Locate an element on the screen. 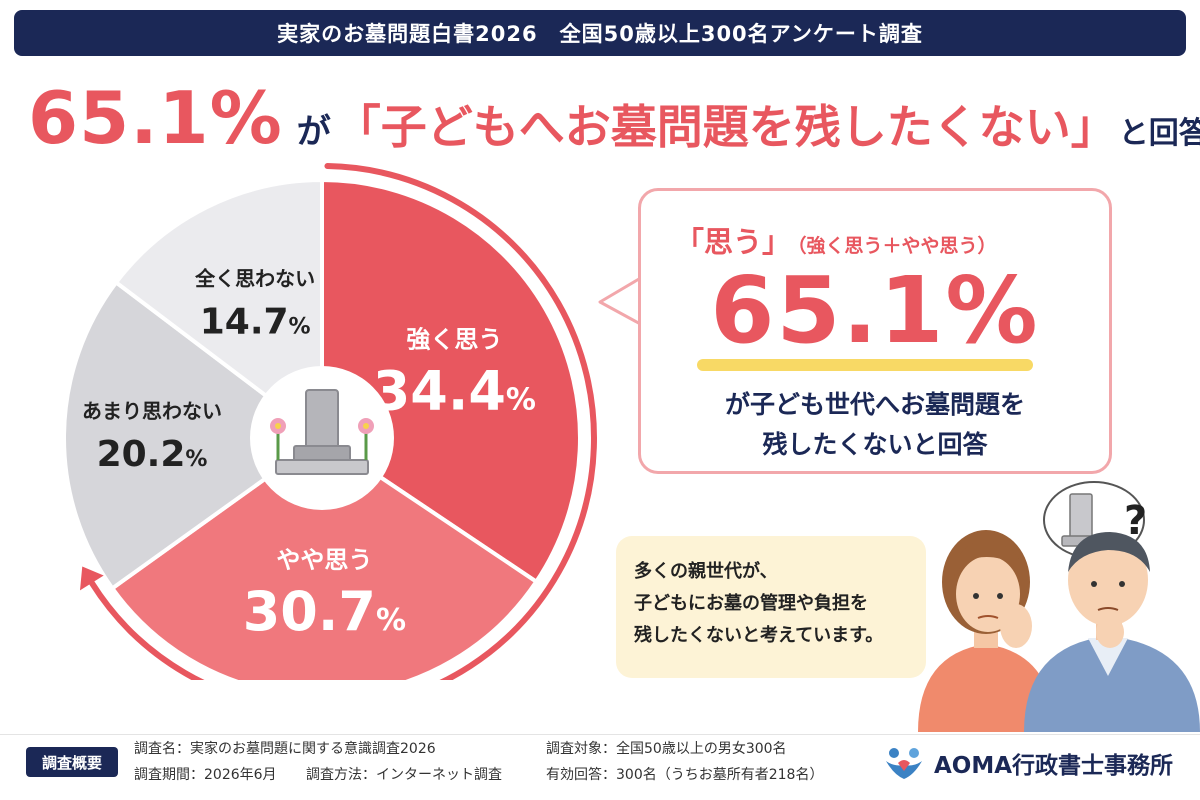  slice-value-label: 20.2% is located at coordinates (152, 454).